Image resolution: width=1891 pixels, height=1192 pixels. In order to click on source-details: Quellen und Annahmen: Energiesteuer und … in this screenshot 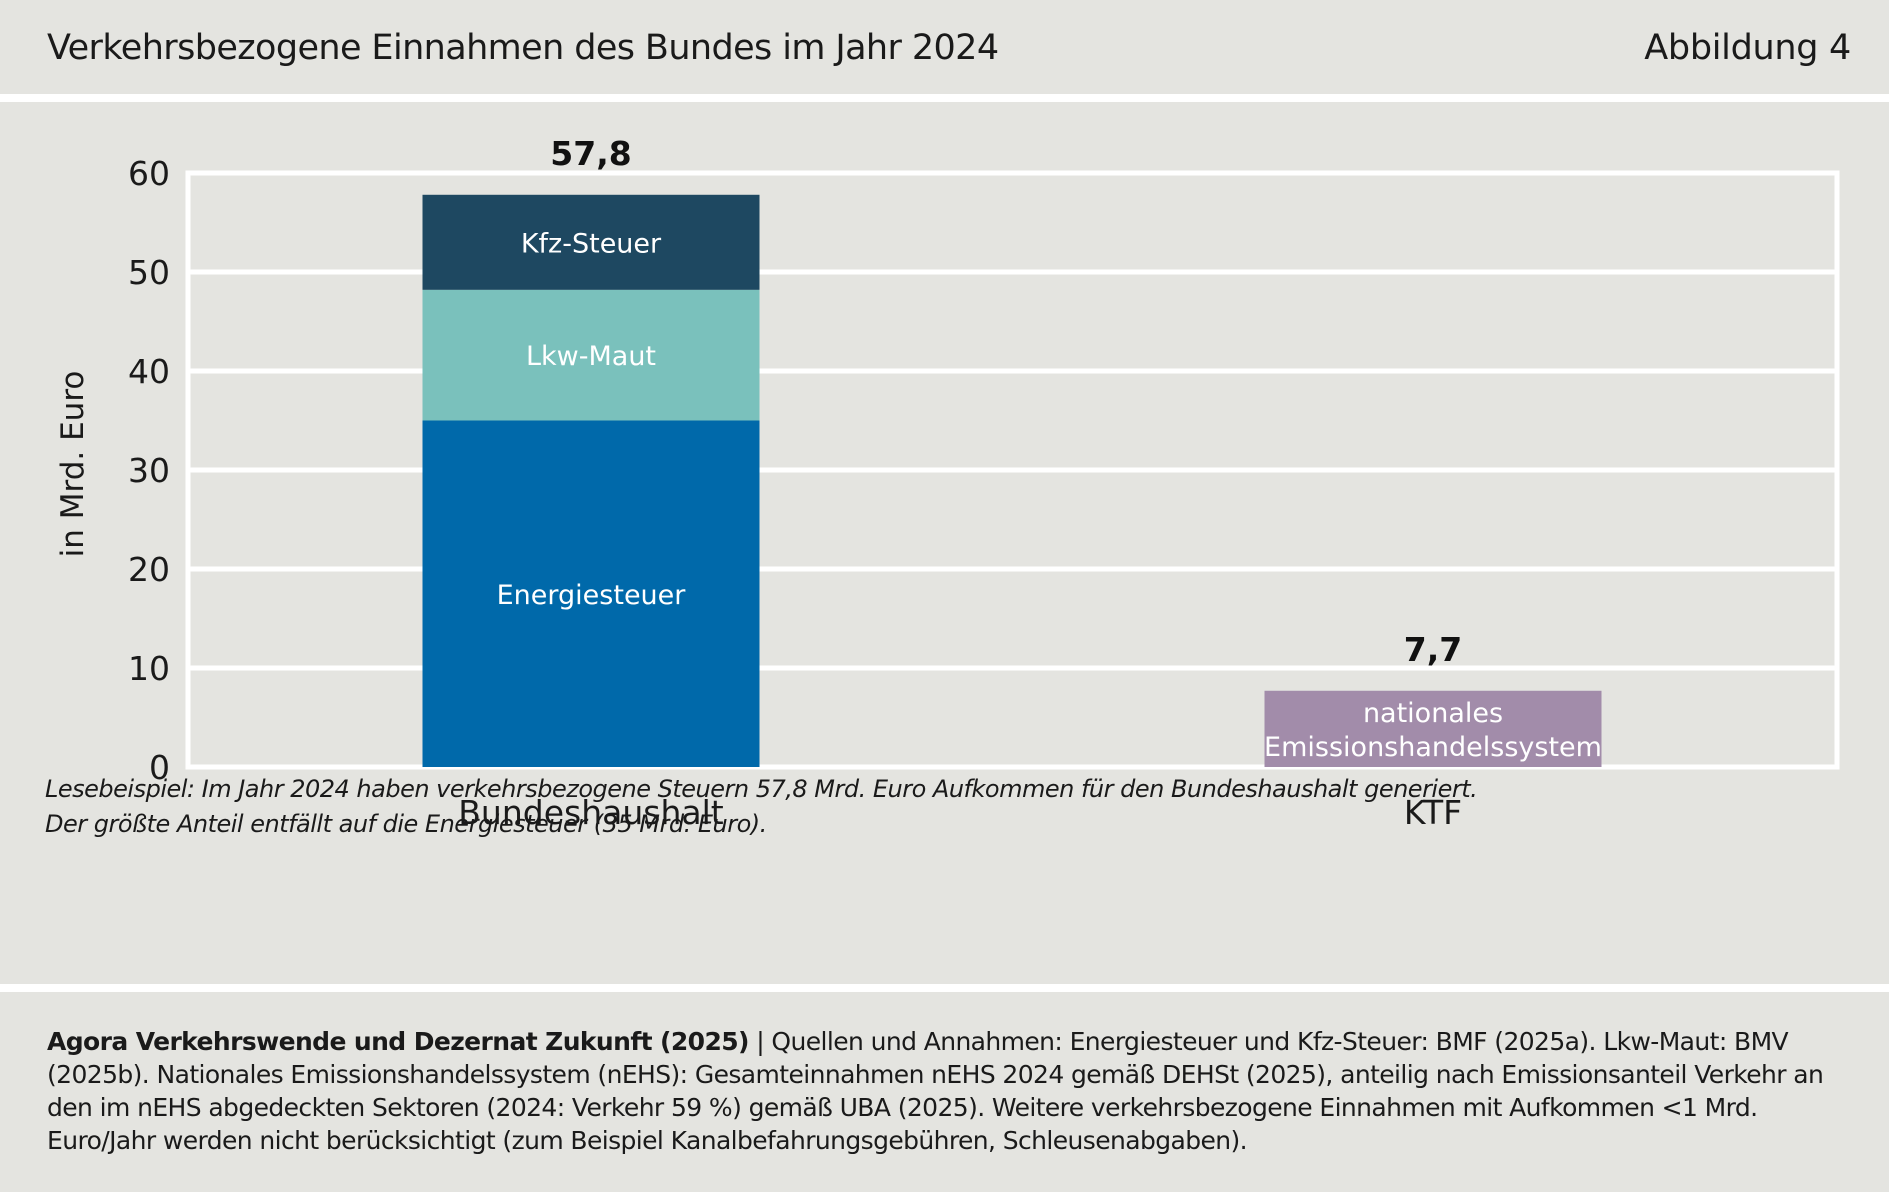, I will do `click(935, 1091)`.